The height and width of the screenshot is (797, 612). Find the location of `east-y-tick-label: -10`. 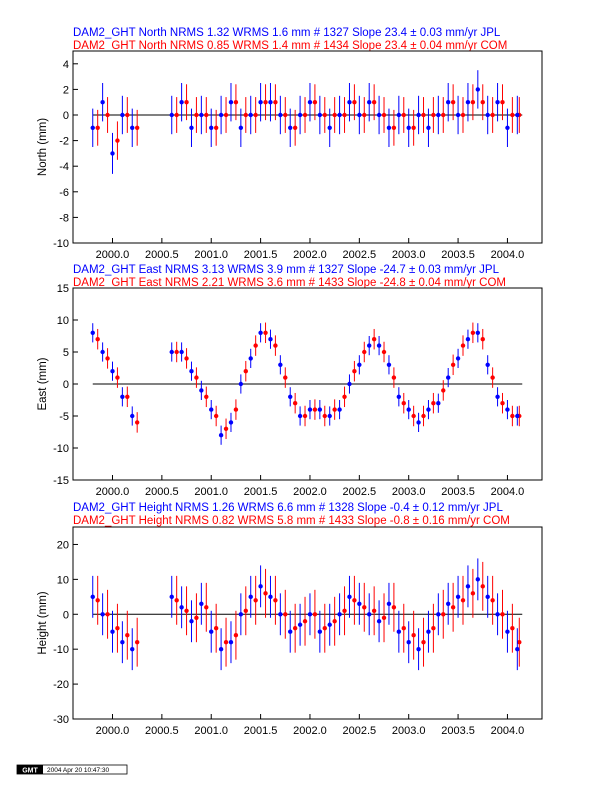

east-y-tick-label: -10 is located at coordinates (61, 449).